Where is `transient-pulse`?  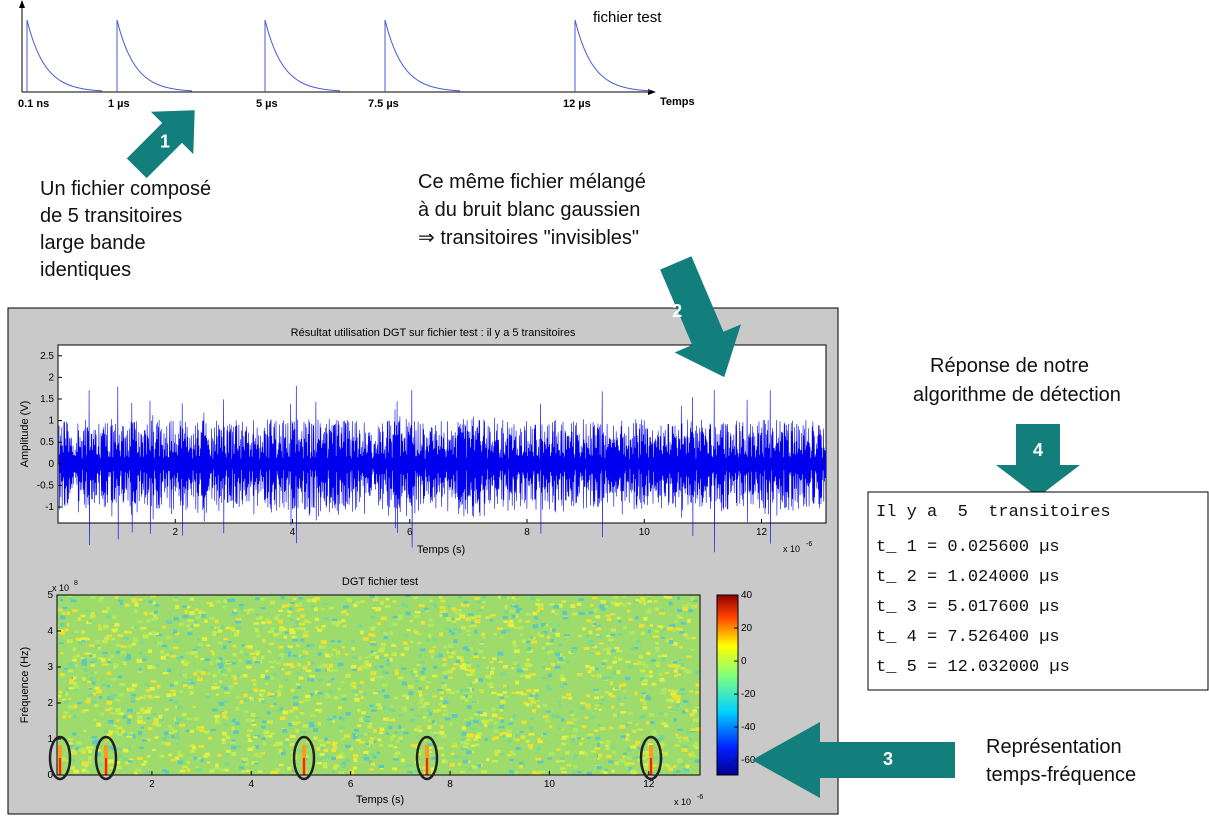
transient-pulse is located at coordinates (302, 55).